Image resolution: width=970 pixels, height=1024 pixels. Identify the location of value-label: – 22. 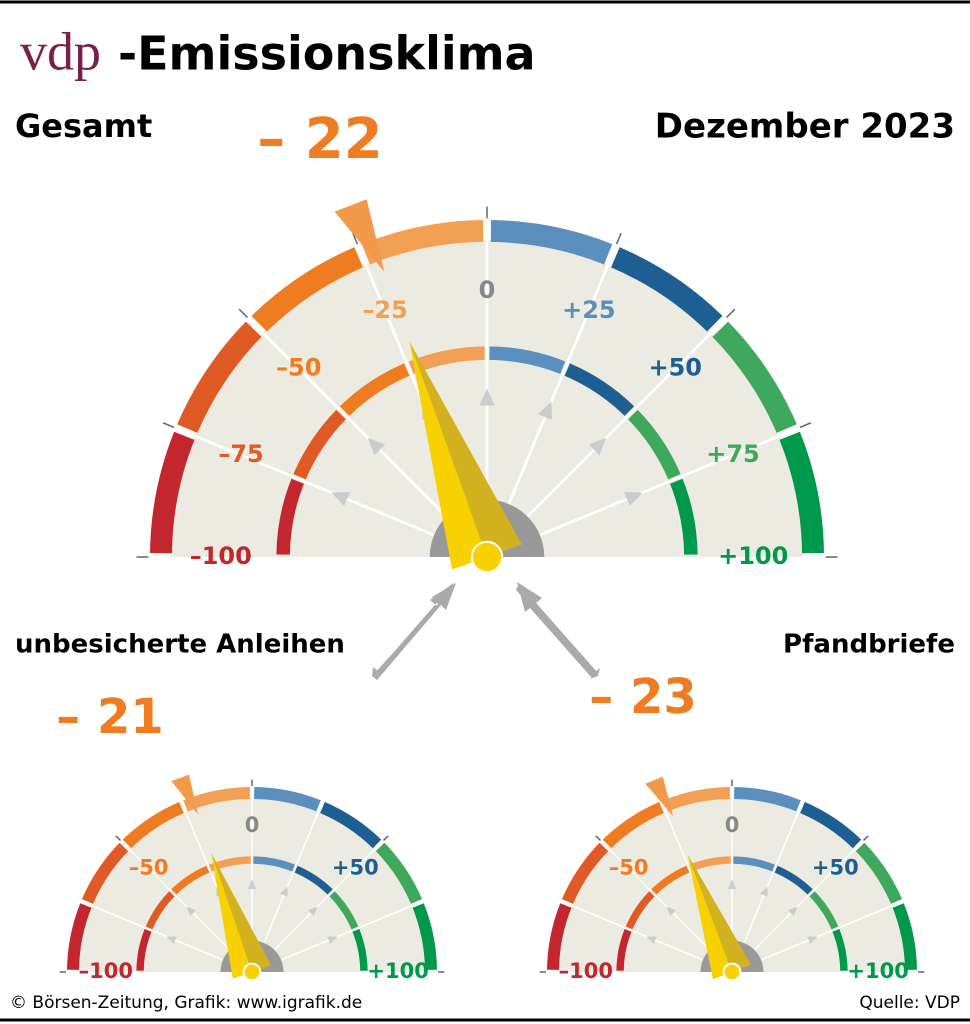
(319, 139).